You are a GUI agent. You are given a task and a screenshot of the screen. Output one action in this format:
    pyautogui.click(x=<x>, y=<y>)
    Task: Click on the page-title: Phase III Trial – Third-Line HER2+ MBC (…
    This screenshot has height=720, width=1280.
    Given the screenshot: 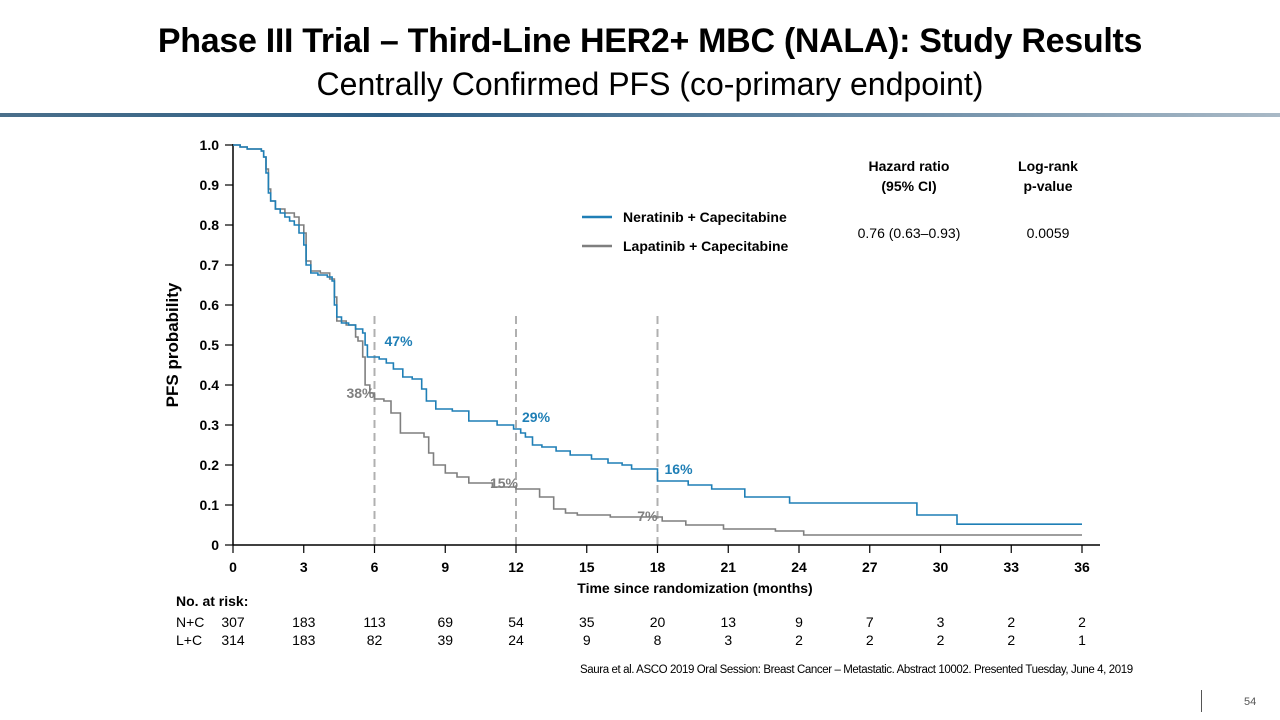 What is the action you would take?
    pyautogui.click(x=650, y=41)
    